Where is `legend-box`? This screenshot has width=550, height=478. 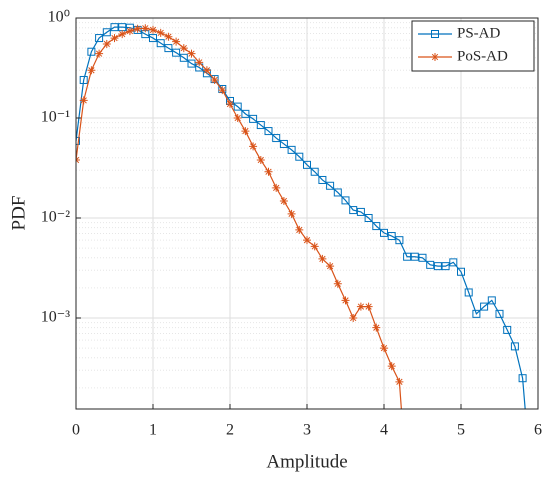
legend-box is located at coordinates (473, 46).